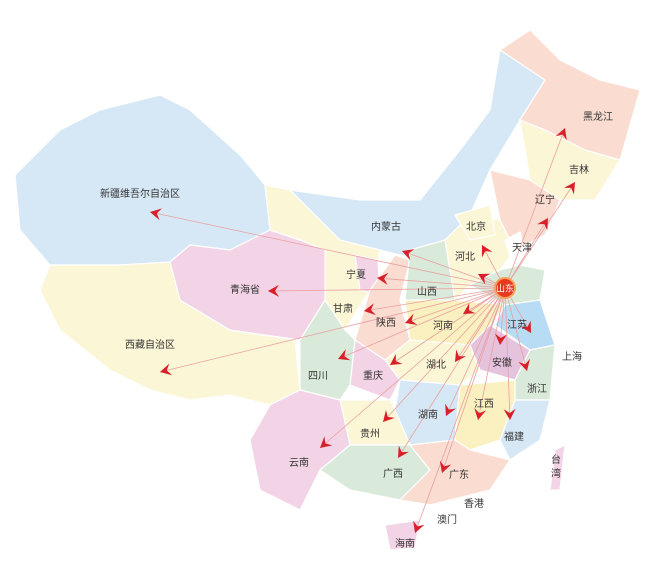 The width and height of the screenshot is (656, 562). What do you see at coordinates (427, 292) in the screenshot?
I see `province-label-shanxi: 山西` at bounding box center [427, 292].